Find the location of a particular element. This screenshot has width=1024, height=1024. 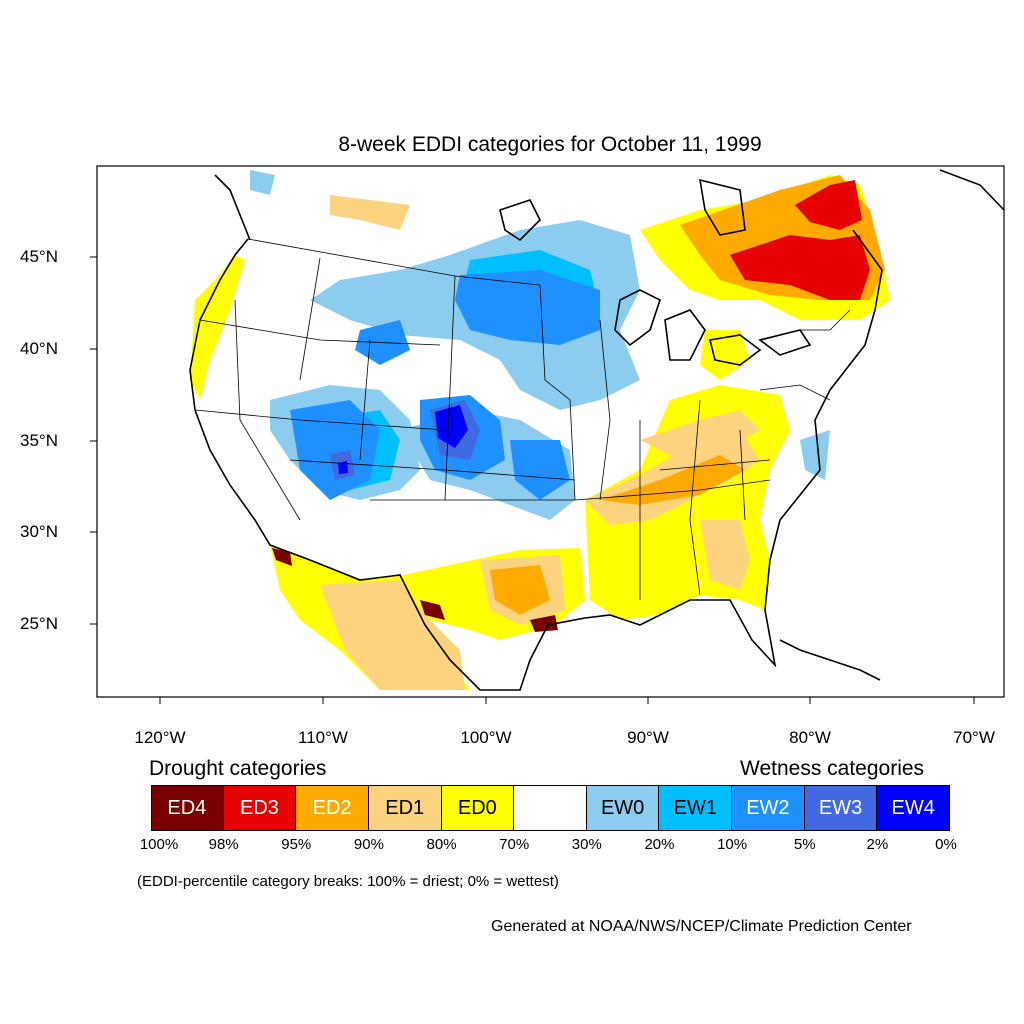

legend-box-ed4: ED4 is located at coordinates (187, 808).